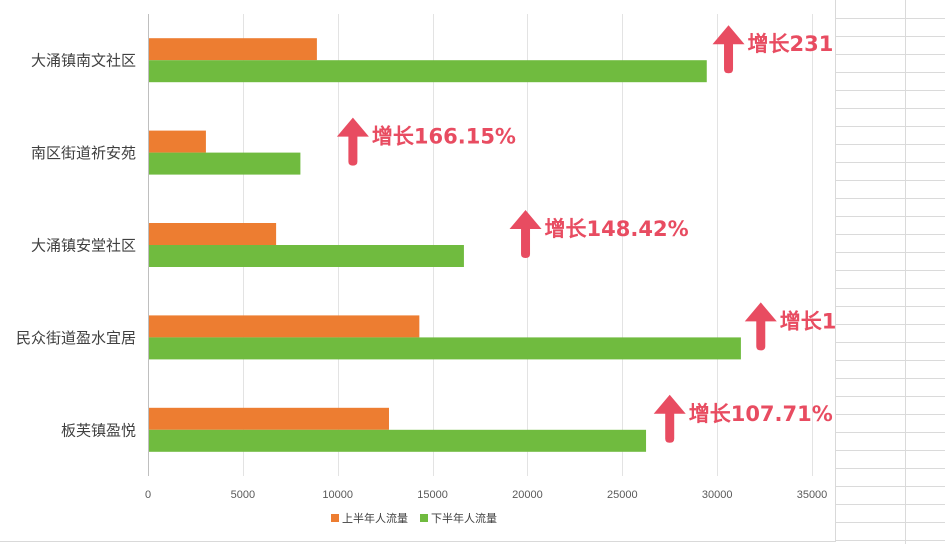 The width and height of the screenshot is (945, 544). I want to click on x-tick-label: 20000, so click(527, 495).